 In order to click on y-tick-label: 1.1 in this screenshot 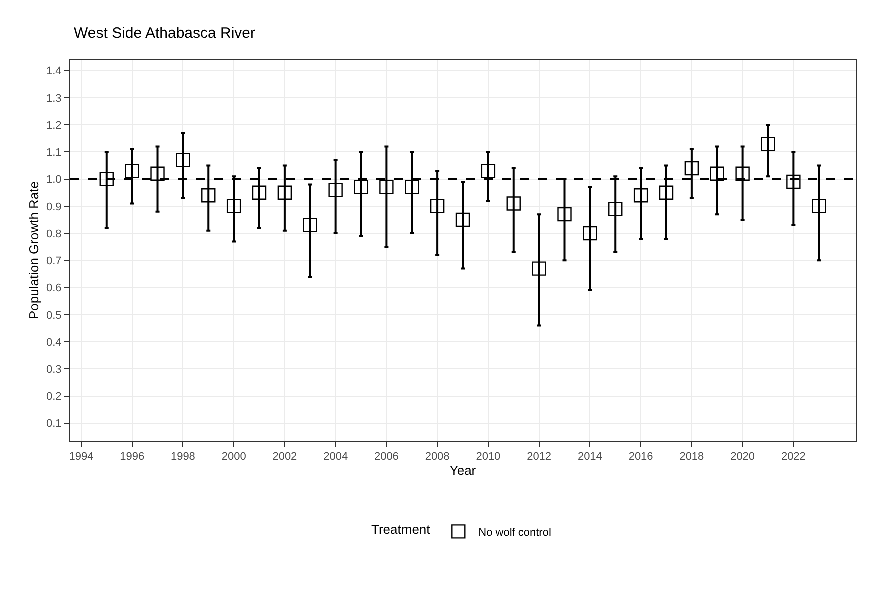, I will do `click(54, 153)`.